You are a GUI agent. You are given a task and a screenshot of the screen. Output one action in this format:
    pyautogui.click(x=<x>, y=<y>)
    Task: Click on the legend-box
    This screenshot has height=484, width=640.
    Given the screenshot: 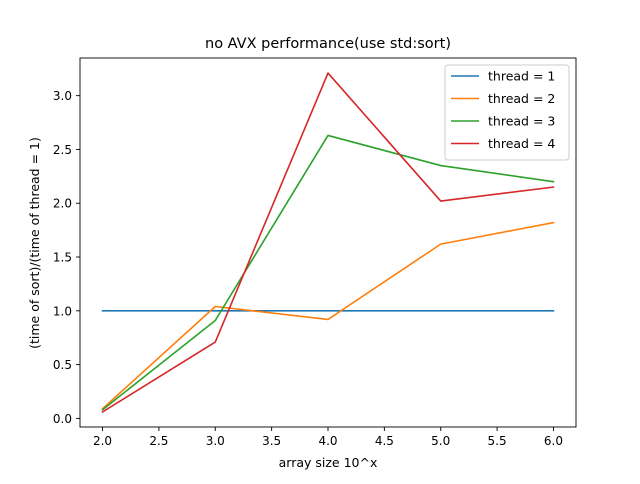 What is the action you would take?
    pyautogui.click(x=507, y=112)
    